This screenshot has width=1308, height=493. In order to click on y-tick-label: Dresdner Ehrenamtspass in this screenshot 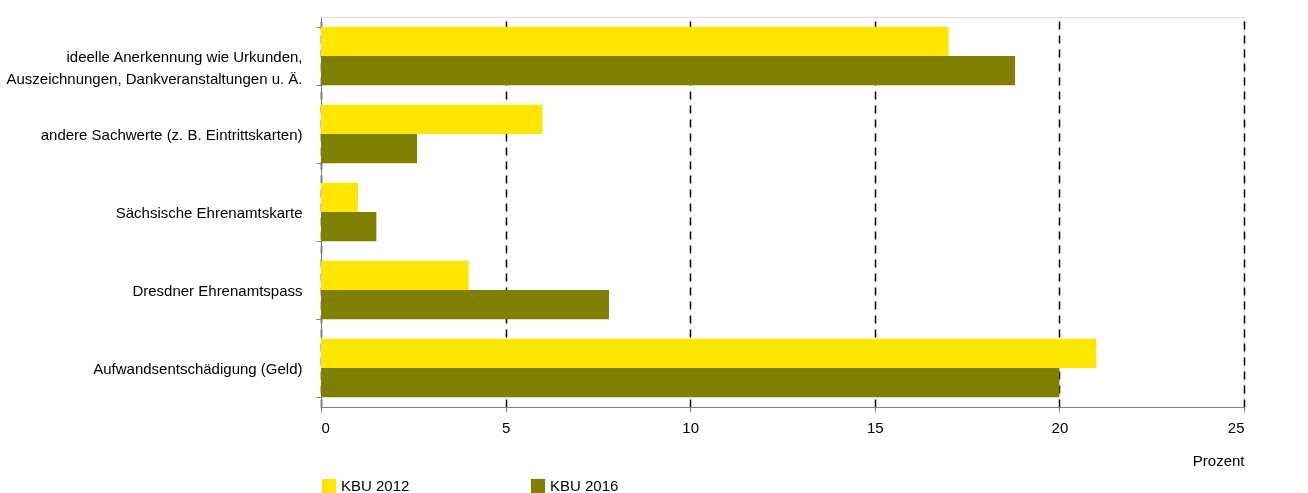, I will do `click(217, 290)`.